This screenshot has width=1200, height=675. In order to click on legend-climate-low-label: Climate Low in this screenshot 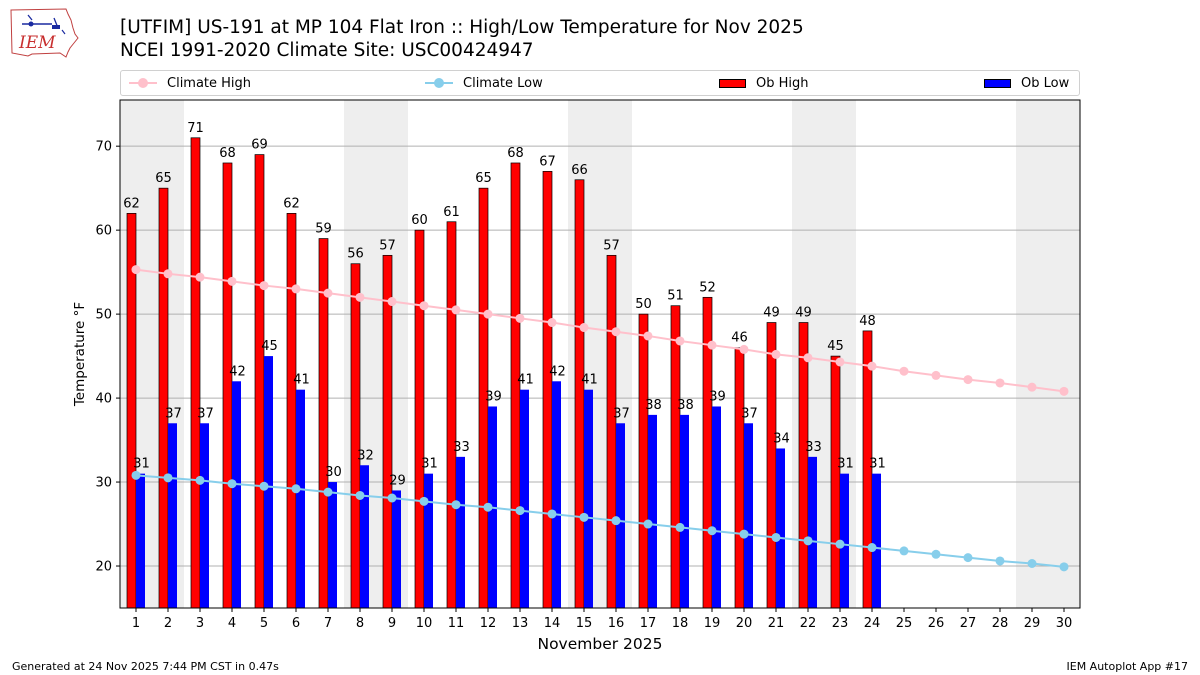, I will do `click(503, 83)`.